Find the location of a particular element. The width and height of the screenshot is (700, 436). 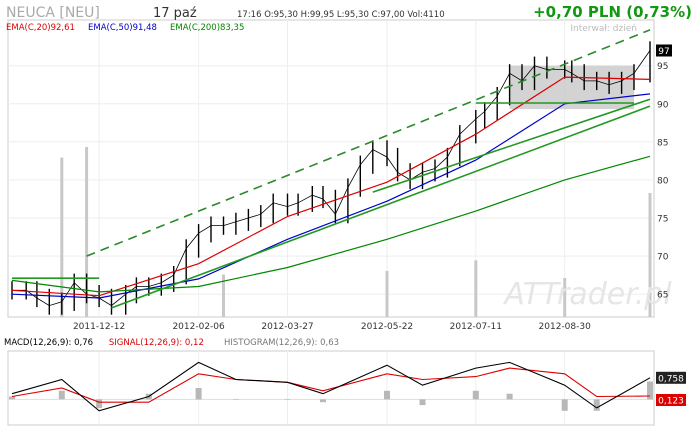

interval-label: Interwał: dzień is located at coordinates (603, 29).